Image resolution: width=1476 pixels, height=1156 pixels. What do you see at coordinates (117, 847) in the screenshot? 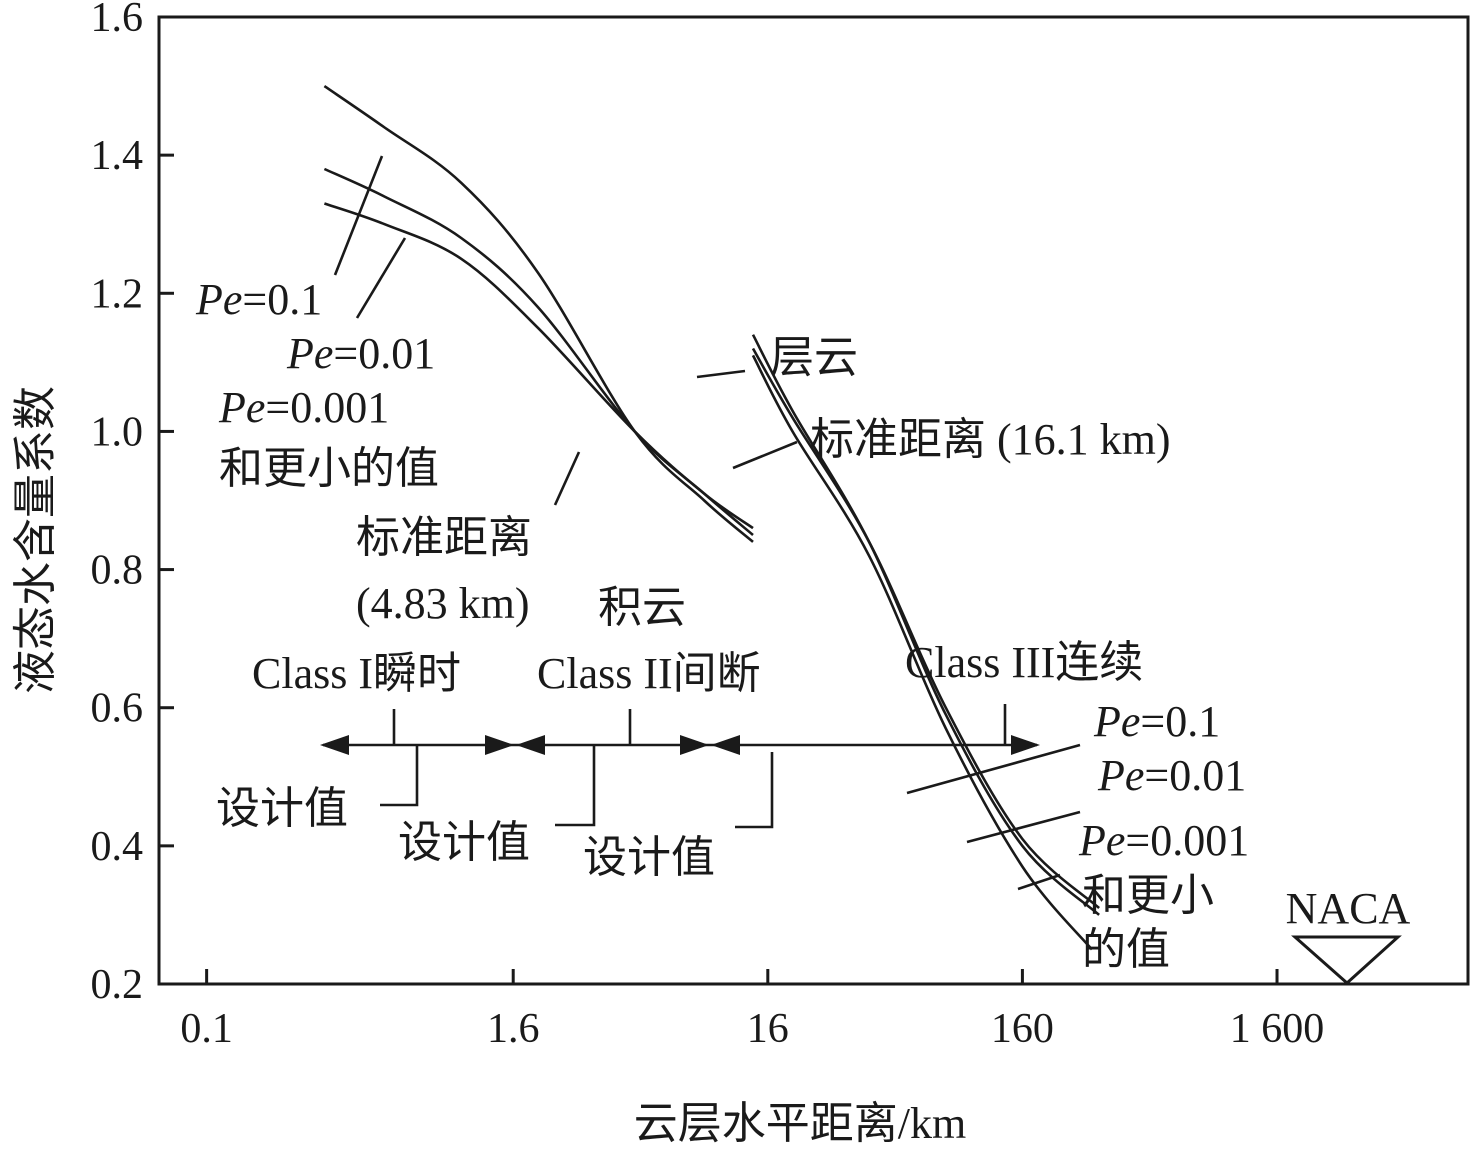
I see `y-tick-label: 0.4` at bounding box center [117, 847].